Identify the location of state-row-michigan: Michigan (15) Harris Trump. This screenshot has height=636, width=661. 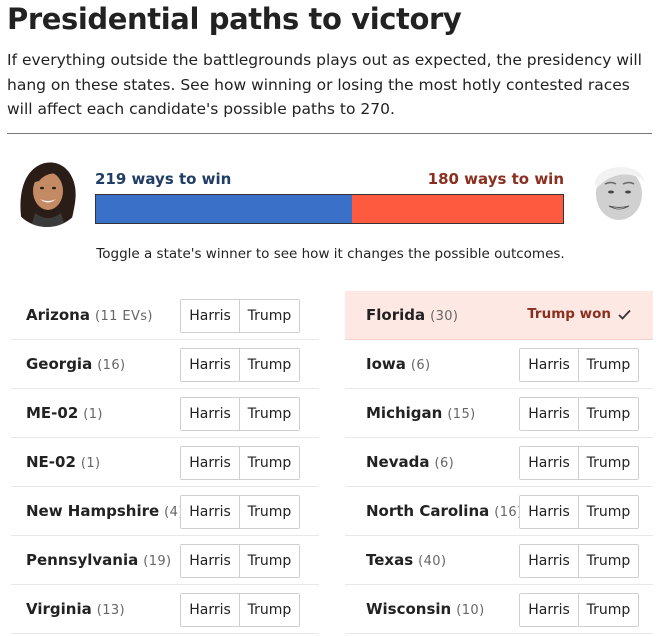
(499, 413).